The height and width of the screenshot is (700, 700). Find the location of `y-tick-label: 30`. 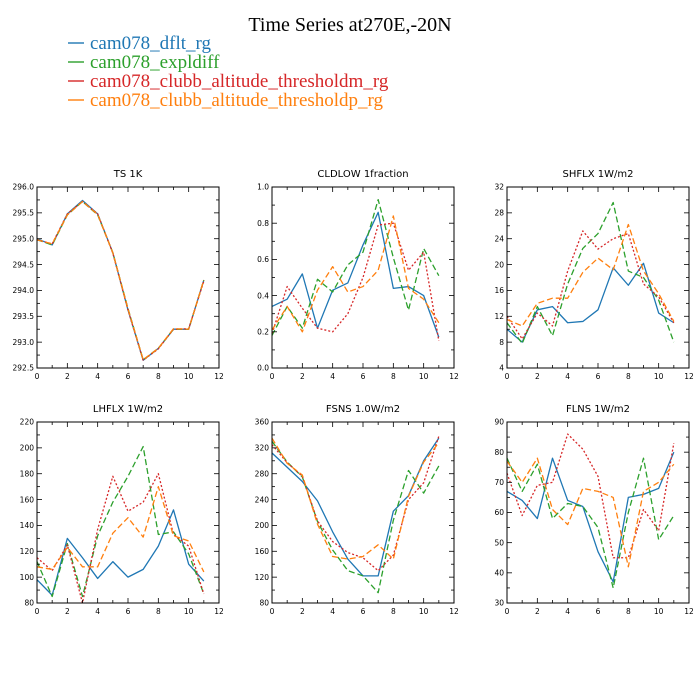

y-tick-label: 30 is located at coordinates (499, 603).